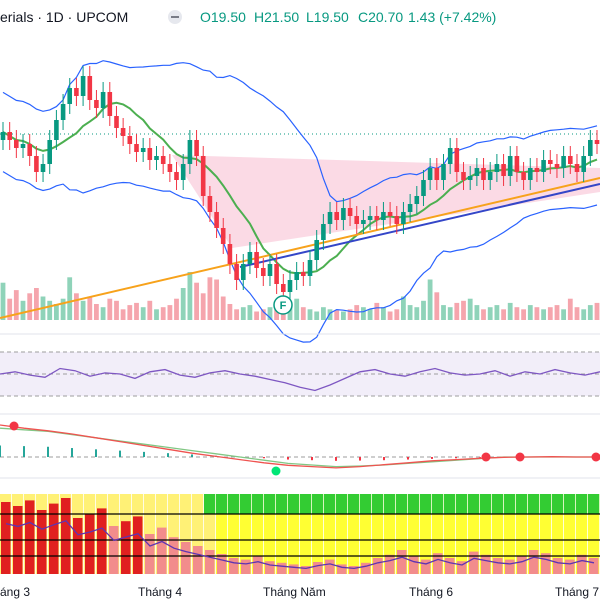 This screenshot has height=600, width=600. Describe the element at coordinates (300, 374) in the screenshot. I see `rsi-band` at that location.